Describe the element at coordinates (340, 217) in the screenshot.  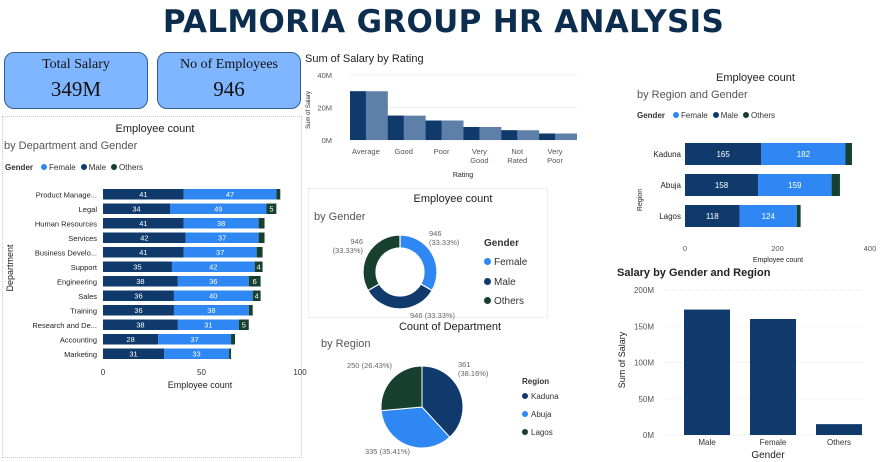
I see `donut-chart-subtitle: by Gender` at that location.